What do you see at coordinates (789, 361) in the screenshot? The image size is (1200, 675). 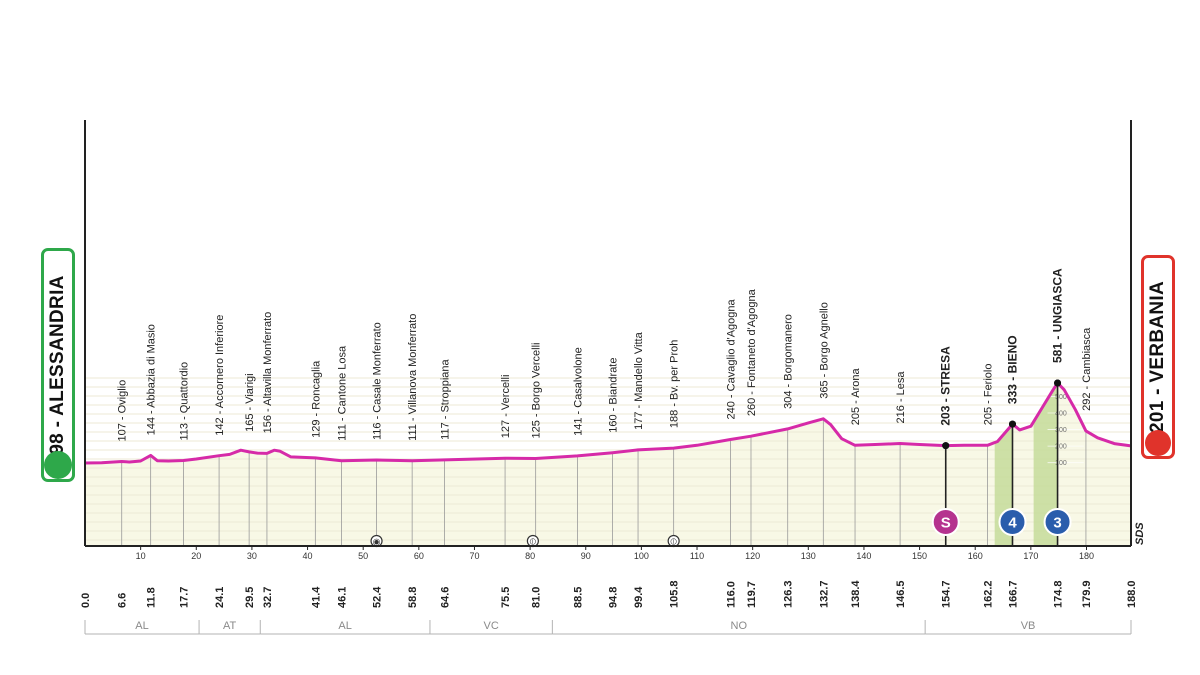 I see `location-name-label: 304 - Borgomanero` at bounding box center [789, 361].